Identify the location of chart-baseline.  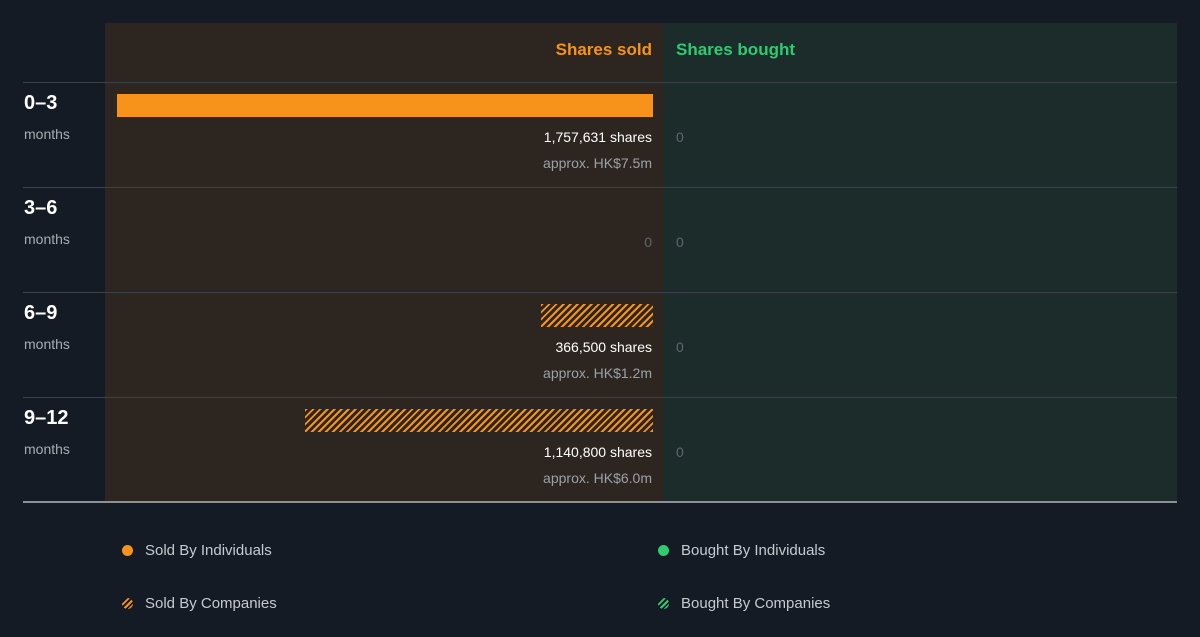
(600, 502).